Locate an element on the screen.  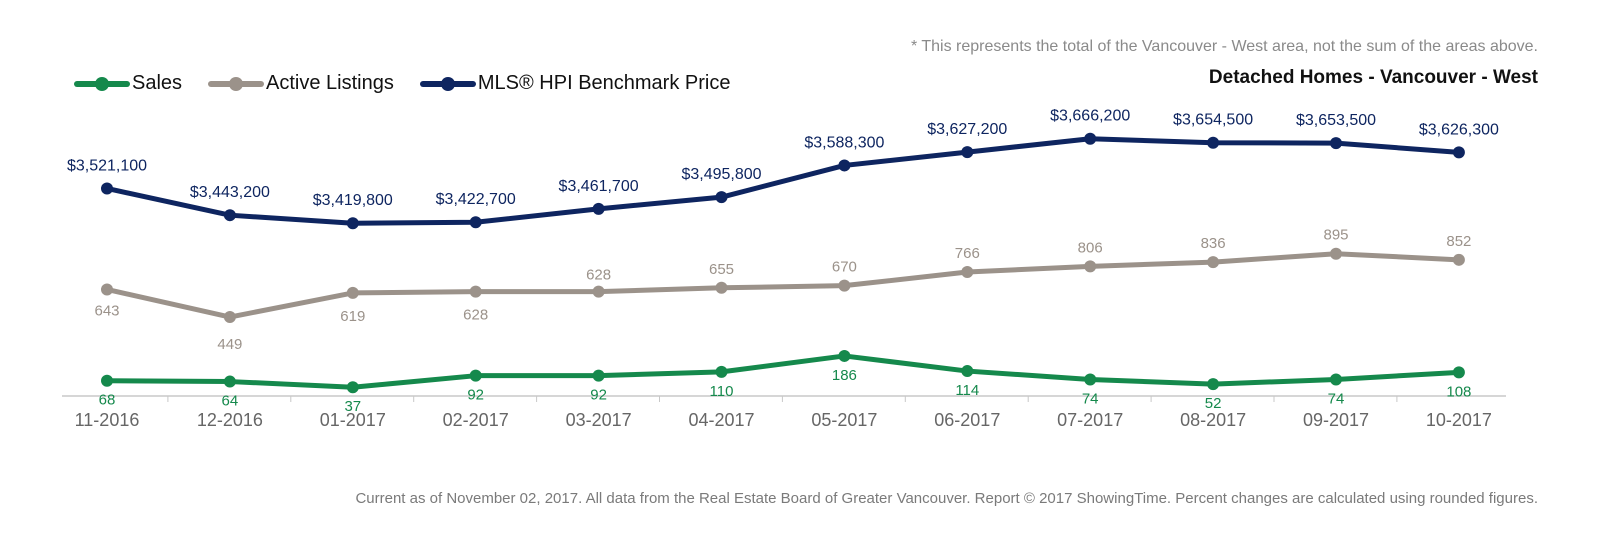
benchmark-price-data-label: $3,666,200 is located at coordinates (1090, 116).